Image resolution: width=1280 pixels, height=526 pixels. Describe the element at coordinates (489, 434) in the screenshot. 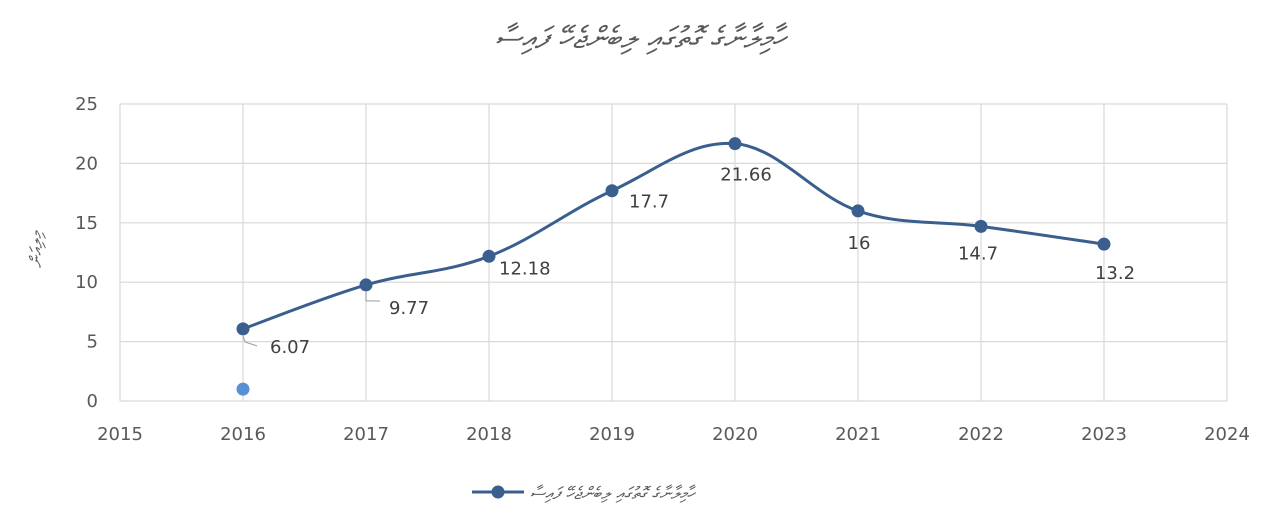

I see `x-tick-label: 2018` at that location.